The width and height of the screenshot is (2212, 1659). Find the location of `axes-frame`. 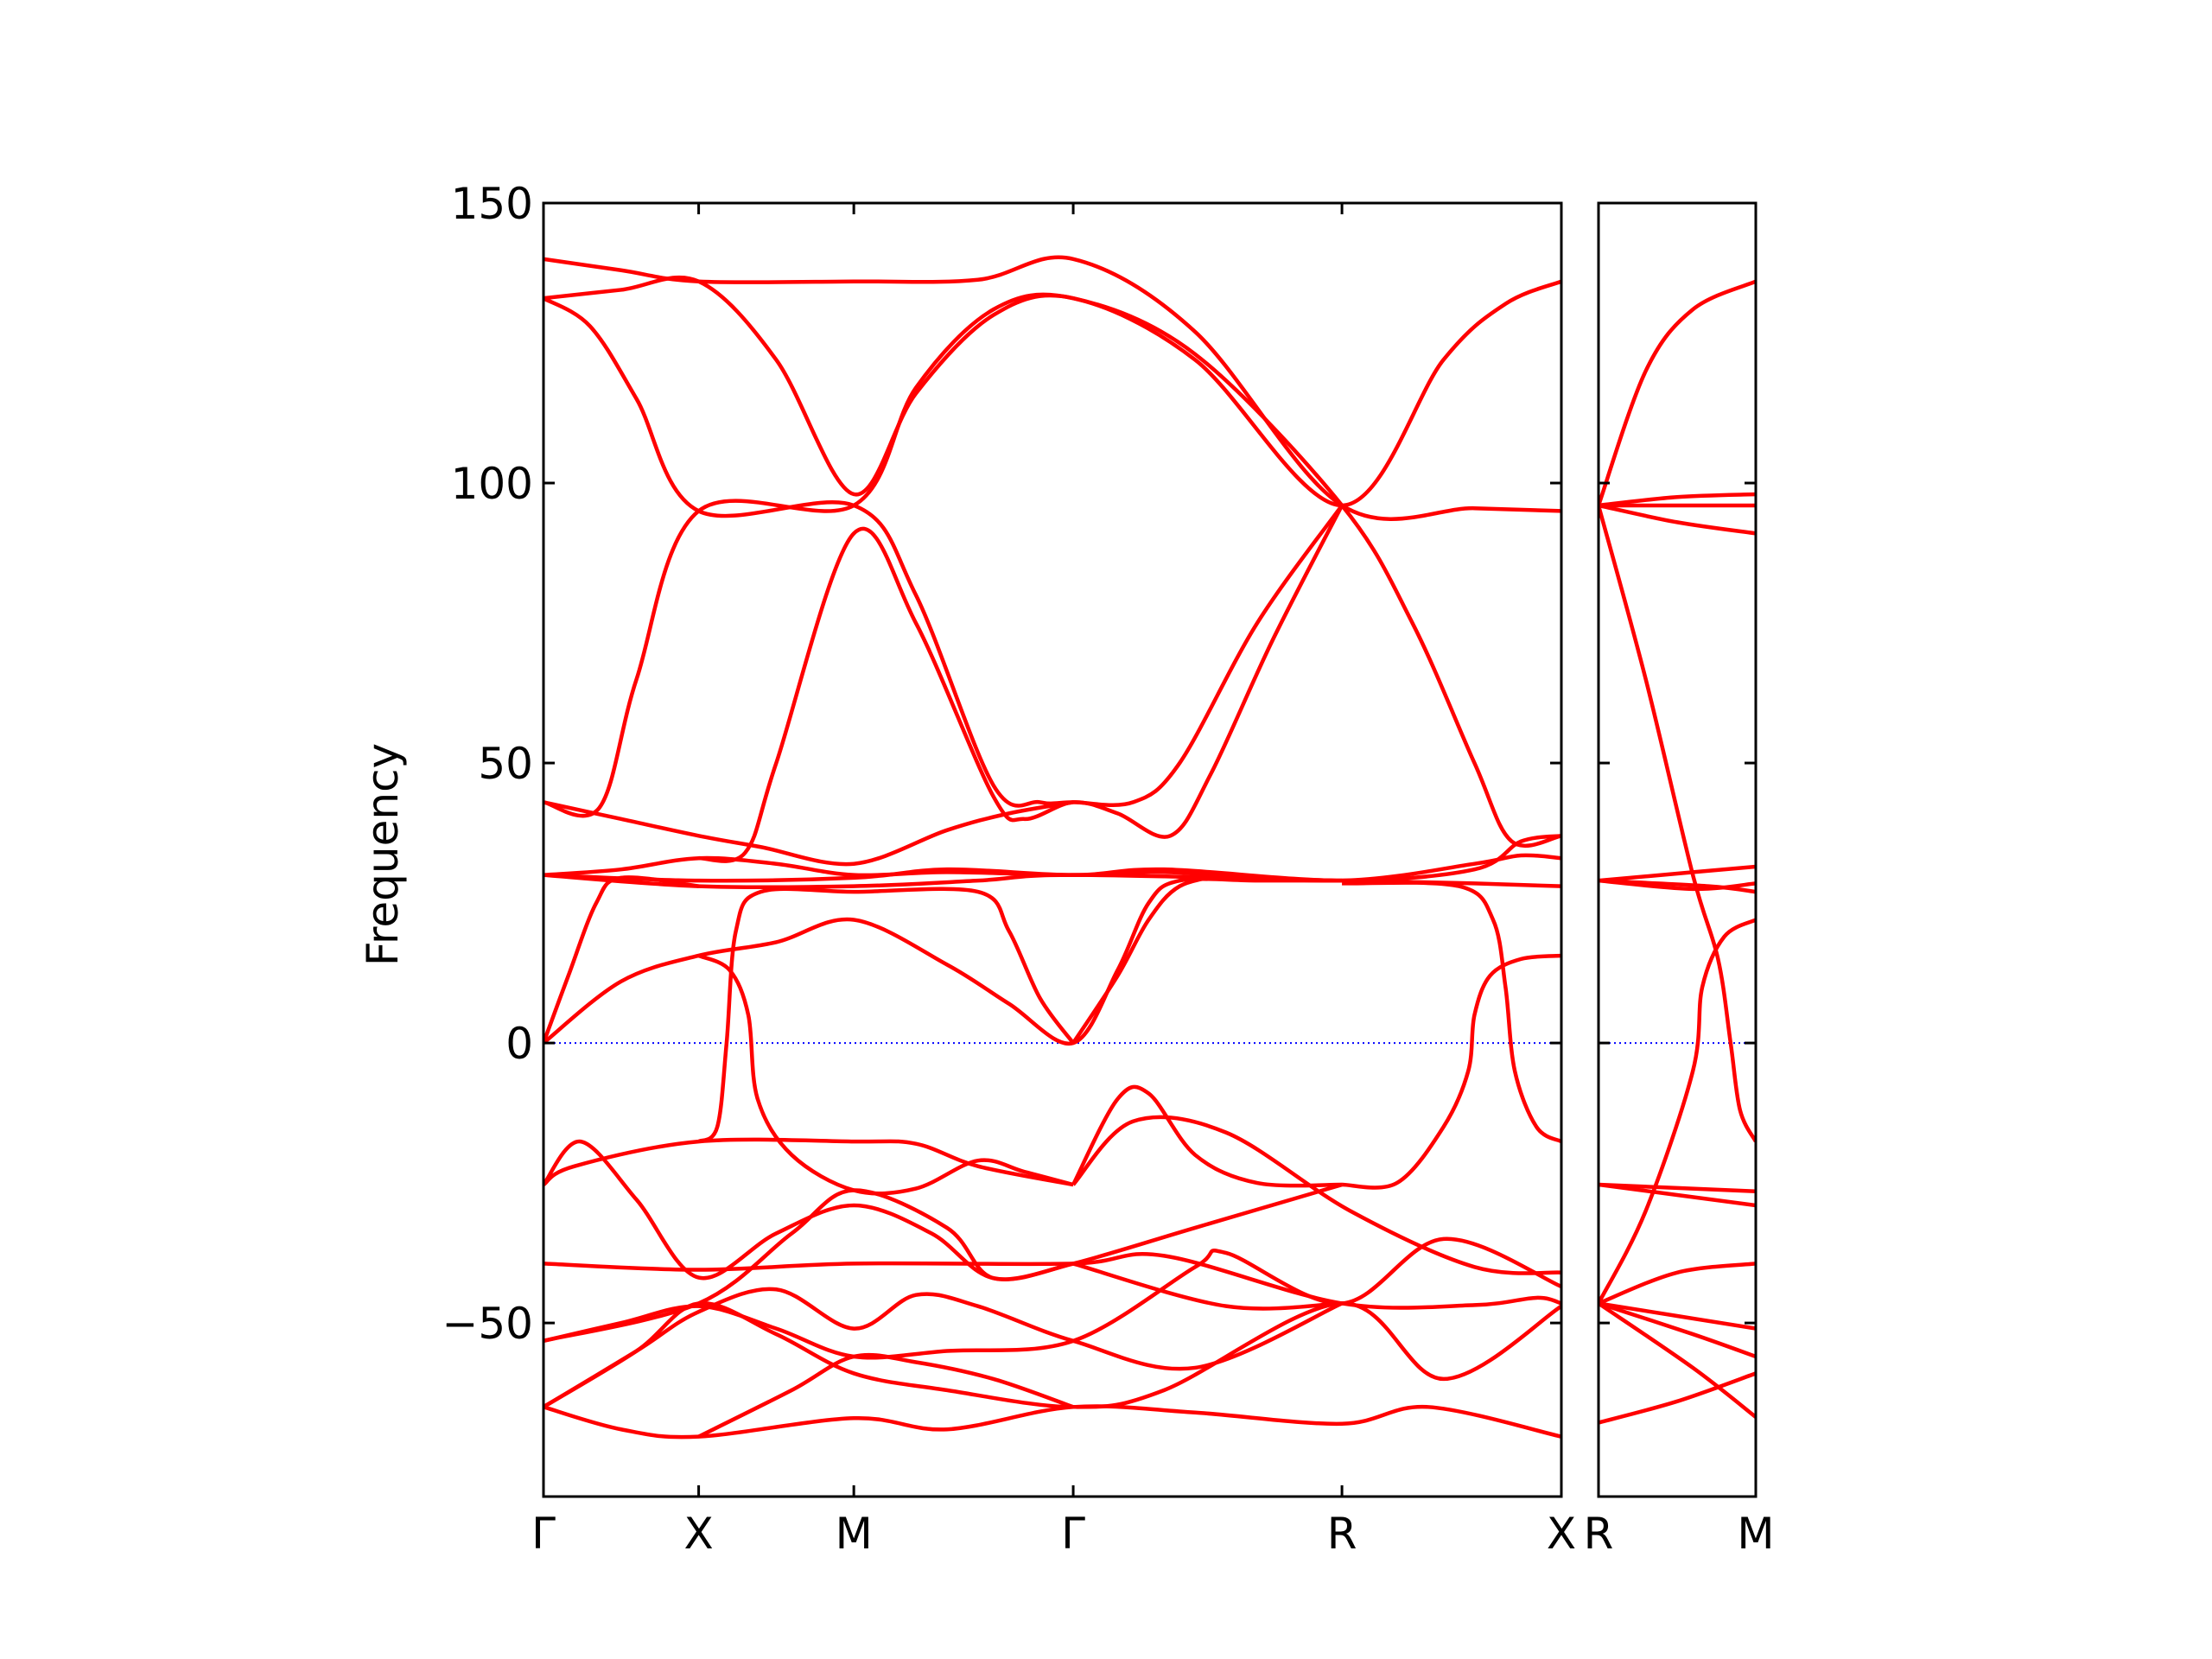

axes-frame is located at coordinates (1677, 849).